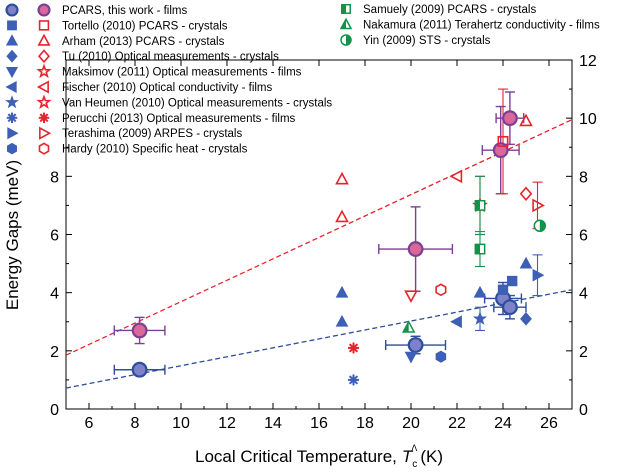 The height and width of the screenshot is (472, 625). I want to click on legend-marker-stroke, so click(44, 118).